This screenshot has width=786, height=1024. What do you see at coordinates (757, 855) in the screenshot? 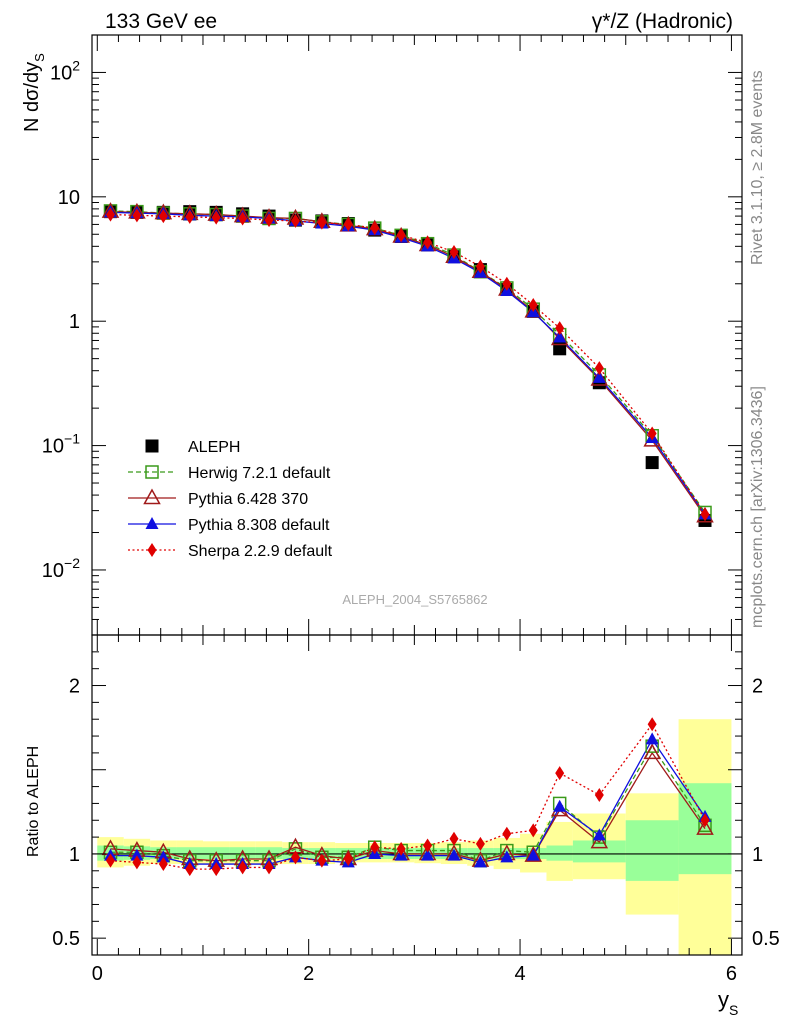
I see `ratio-ytick-label-right: 1` at bounding box center [757, 855].